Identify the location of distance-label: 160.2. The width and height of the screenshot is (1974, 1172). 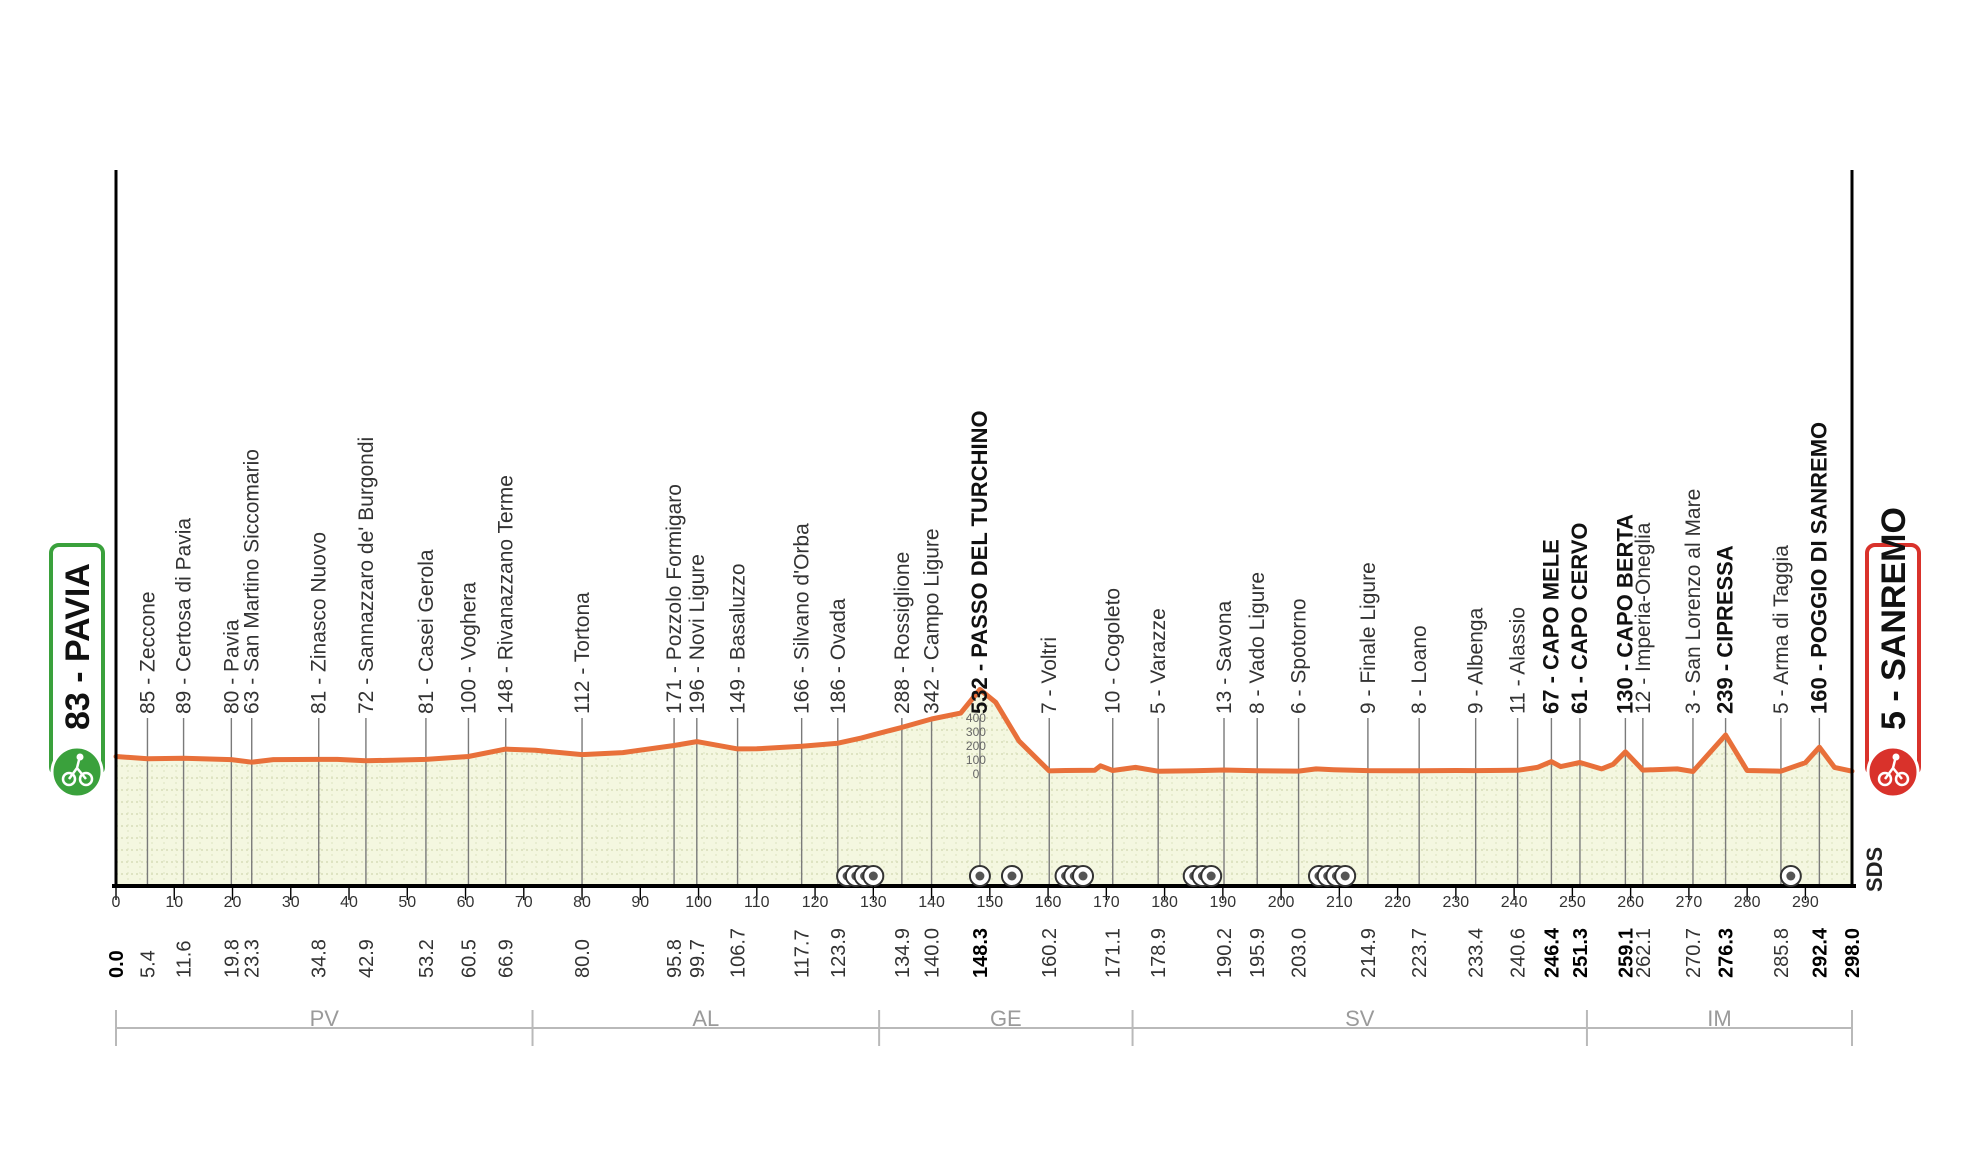
(1050, 953).